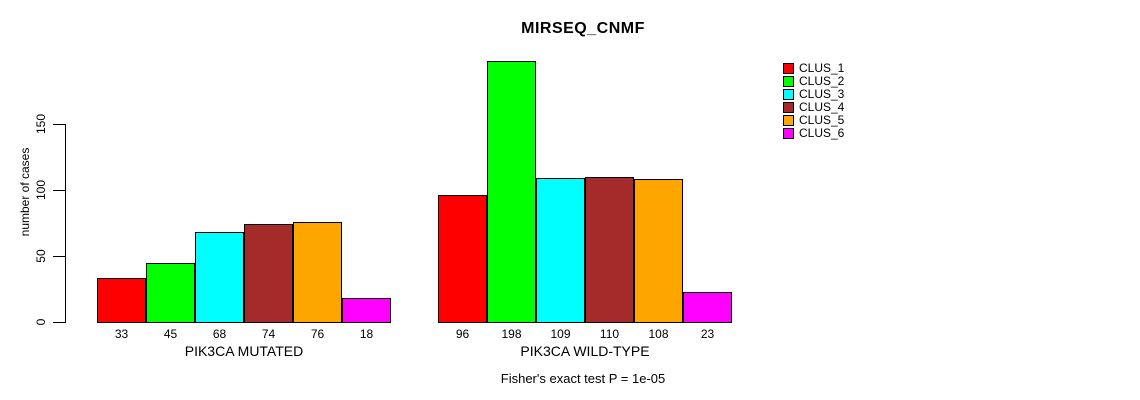  Describe the element at coordinates (707, 334) in the screenshot. I see `bar-value-label: 23` at that location.